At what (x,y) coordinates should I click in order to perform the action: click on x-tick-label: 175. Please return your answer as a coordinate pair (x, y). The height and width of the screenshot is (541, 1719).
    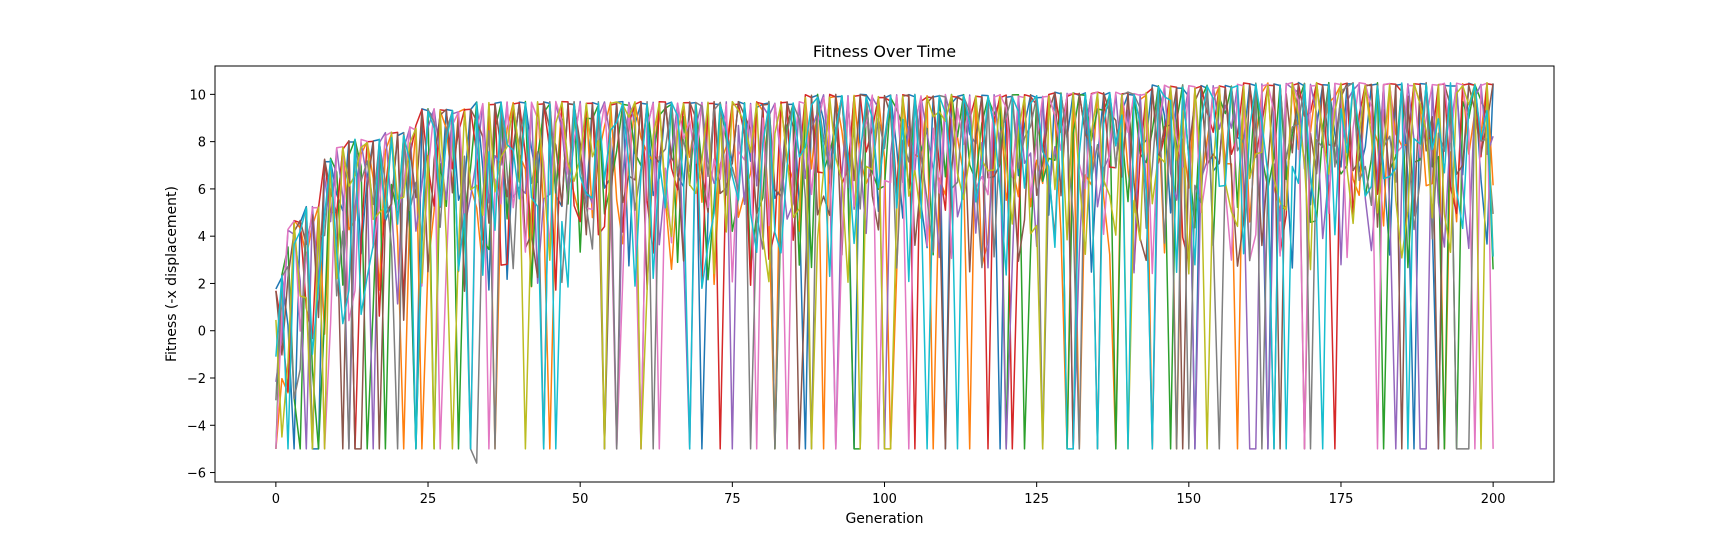
    Looking at the image, I should click on (1341, 499).